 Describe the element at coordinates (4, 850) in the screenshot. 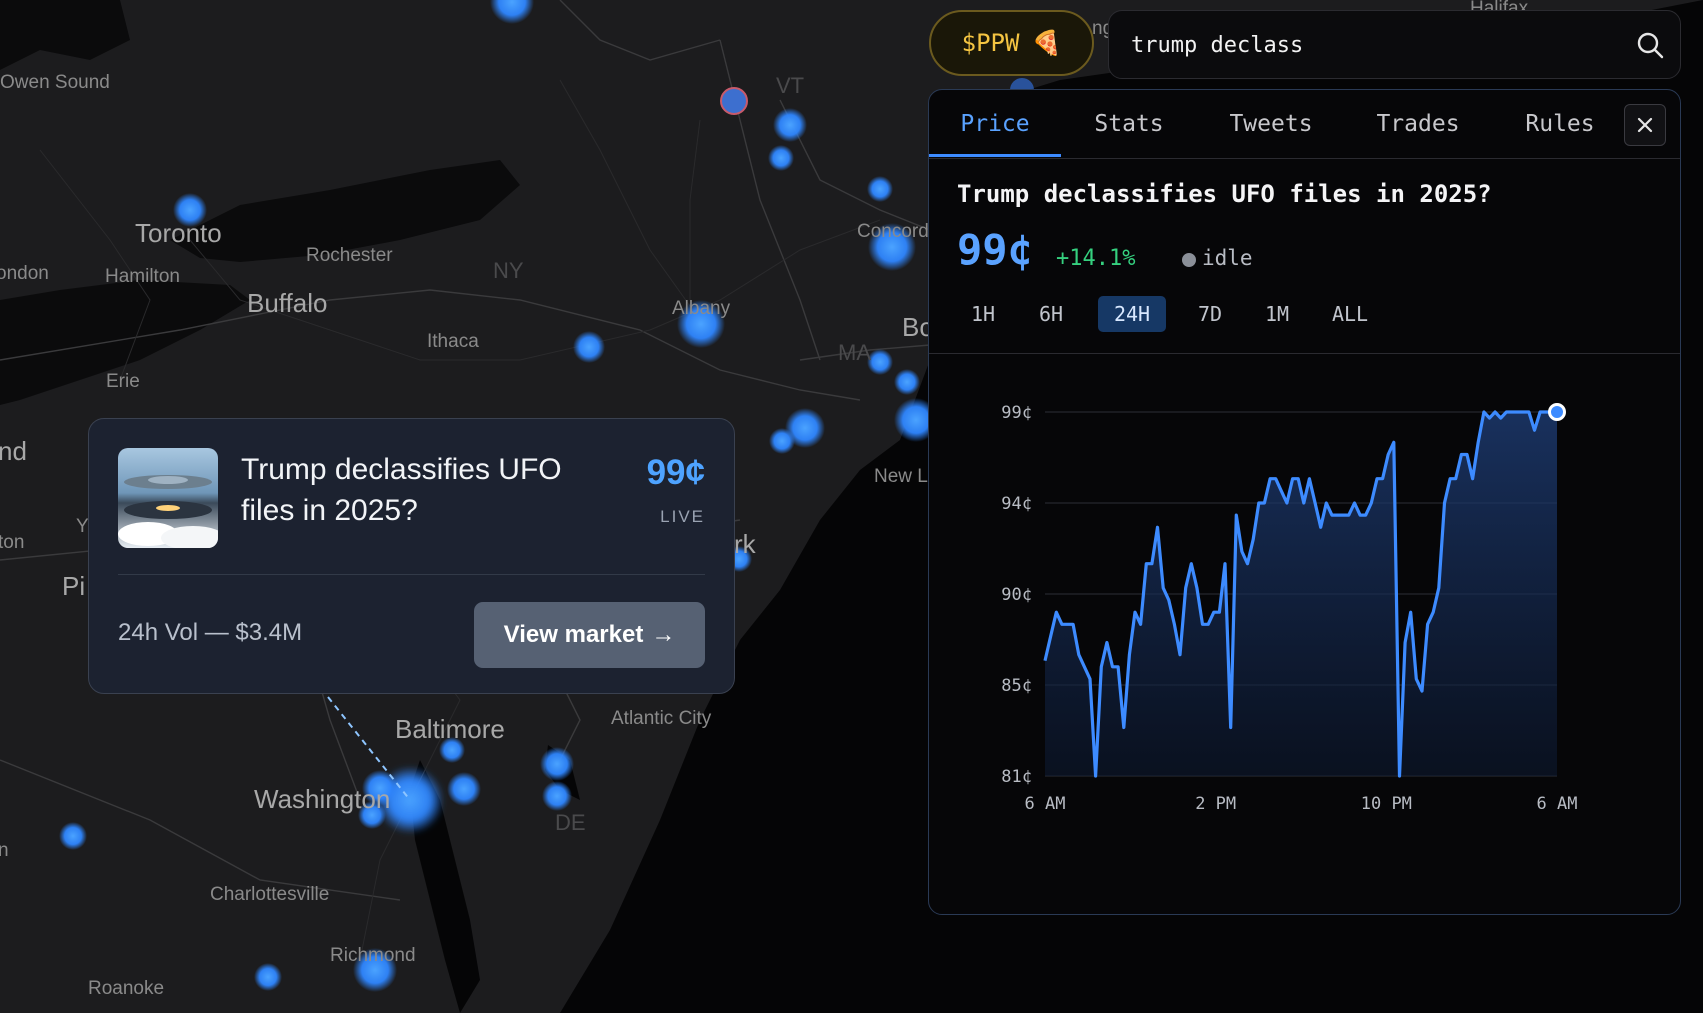

I see `city-label: n` at that location.